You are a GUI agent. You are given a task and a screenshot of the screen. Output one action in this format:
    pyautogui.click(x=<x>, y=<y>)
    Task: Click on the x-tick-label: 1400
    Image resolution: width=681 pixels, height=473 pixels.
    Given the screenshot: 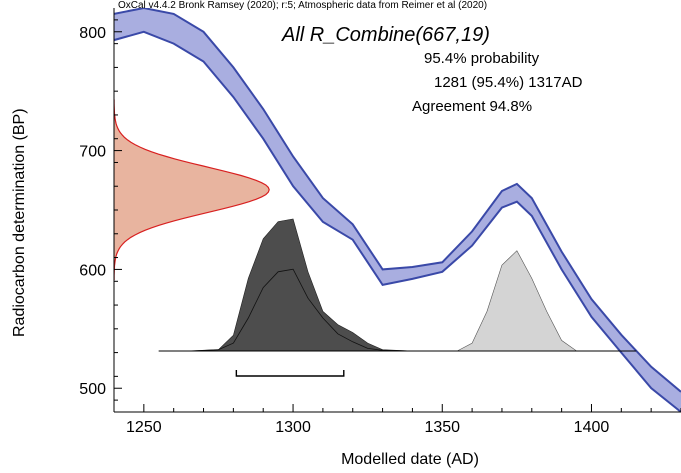 What is the action you would take?
    pyautogui.click(x=592, y=427)
    